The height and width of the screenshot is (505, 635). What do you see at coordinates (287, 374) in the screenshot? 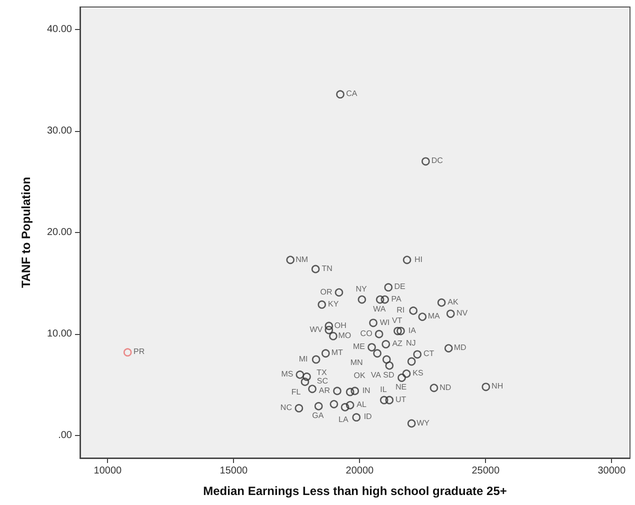
I see `data-label: MS` at bounding box center [287, 374].